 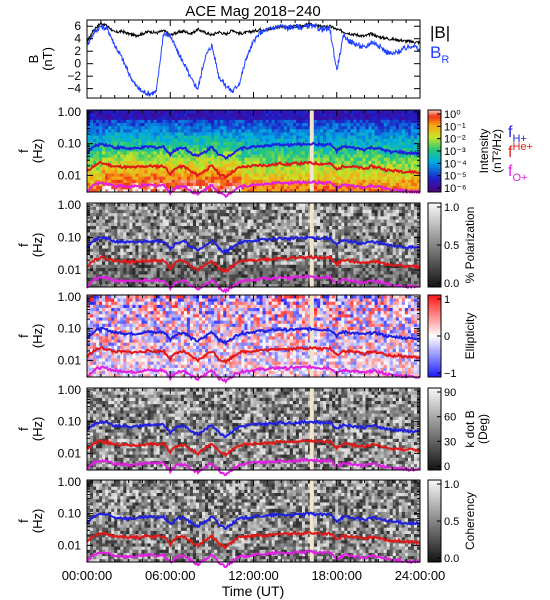 I want to click on colorbar-swatch, so click(x=434, y=187).